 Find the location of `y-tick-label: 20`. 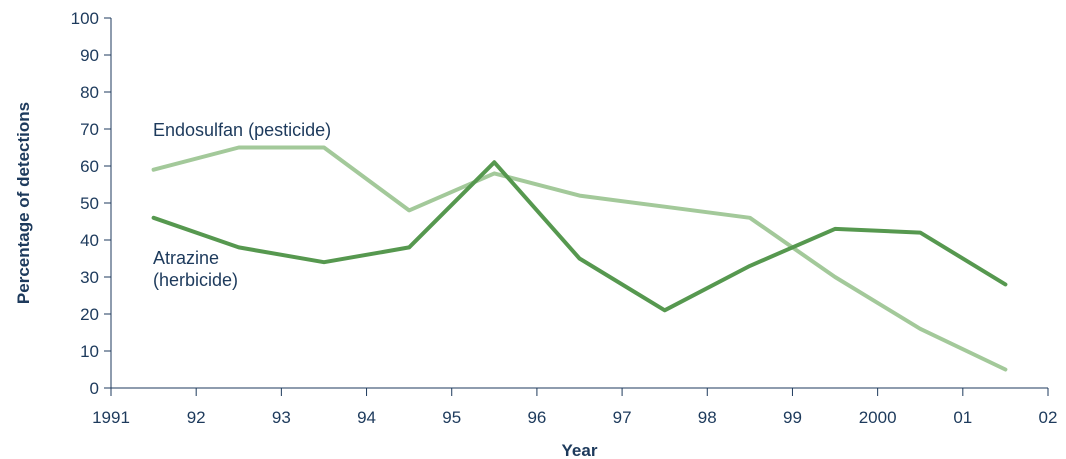

y-tick-label: 20 is located at coordinates (89, 314).